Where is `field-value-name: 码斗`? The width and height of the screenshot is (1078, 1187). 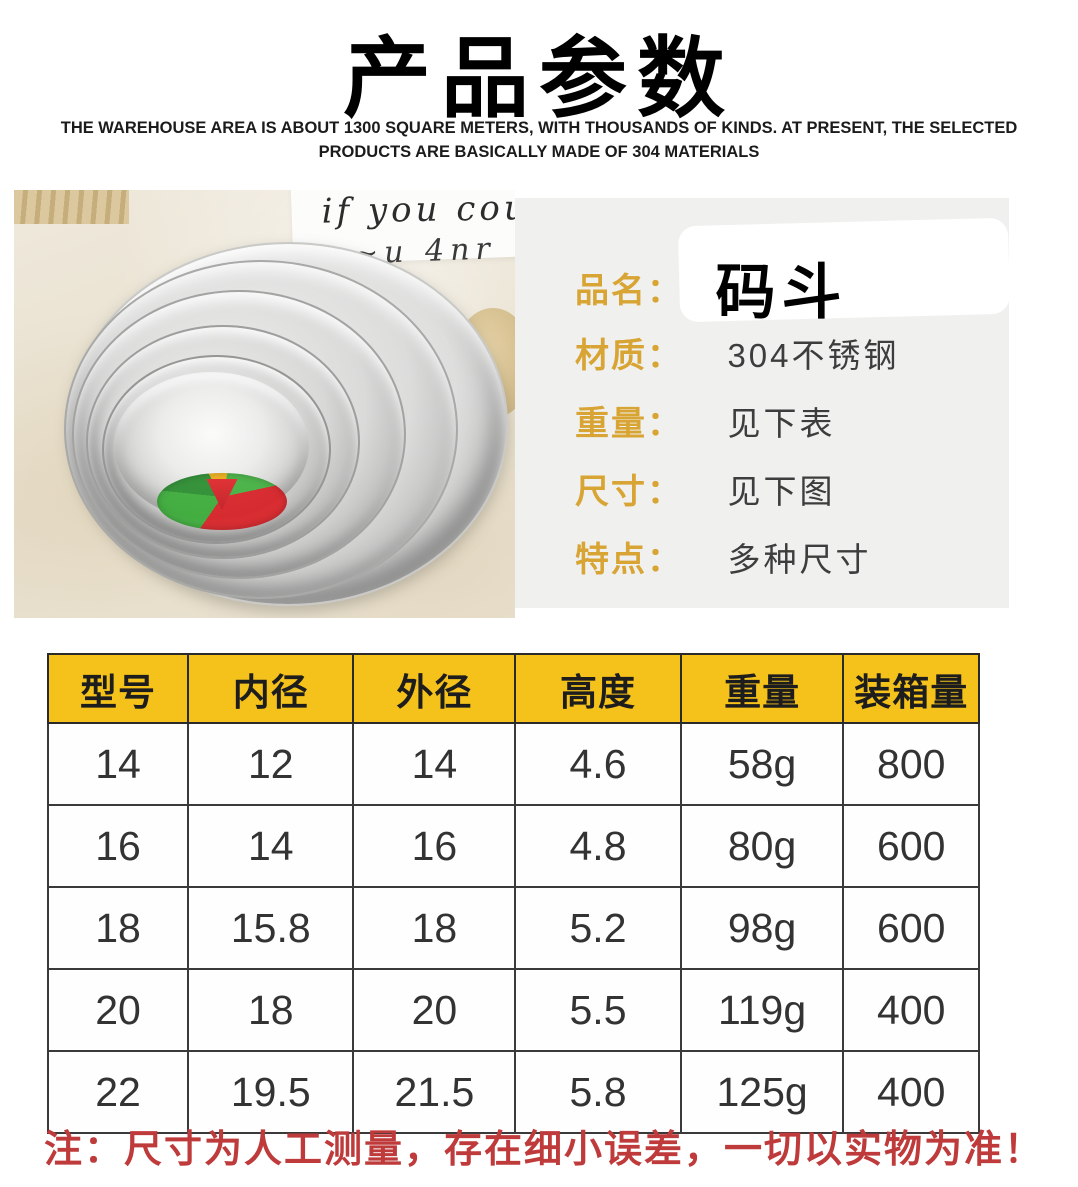 field-value-name: 码斗 is located at coordinates (844, 274).